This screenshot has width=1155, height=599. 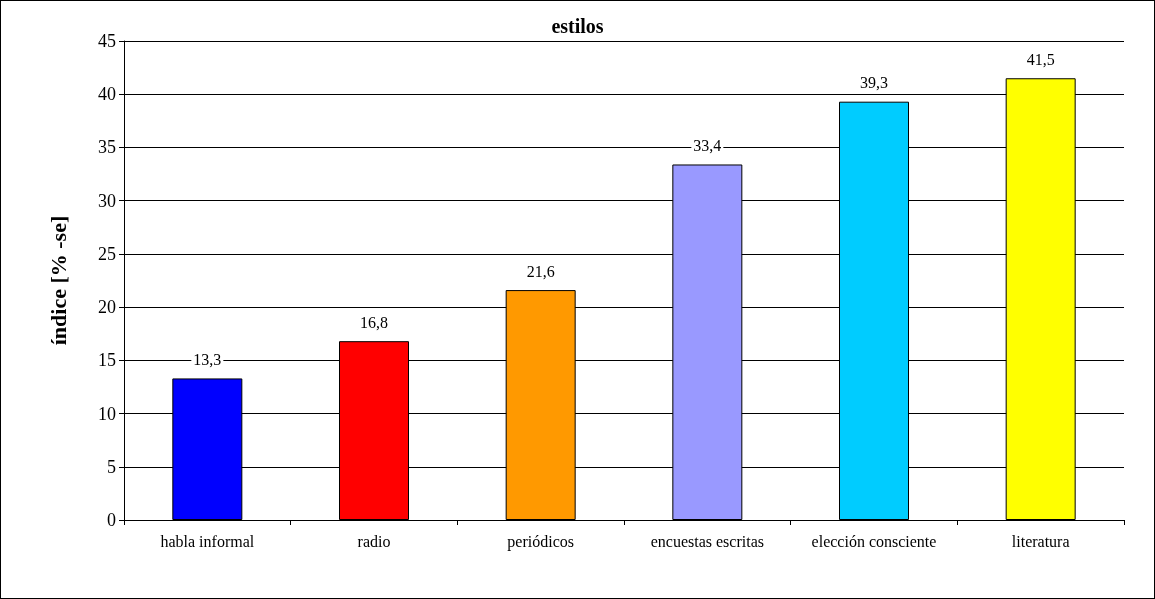 I want to click on y-tick-label: 20, so click(x=107, y=307).